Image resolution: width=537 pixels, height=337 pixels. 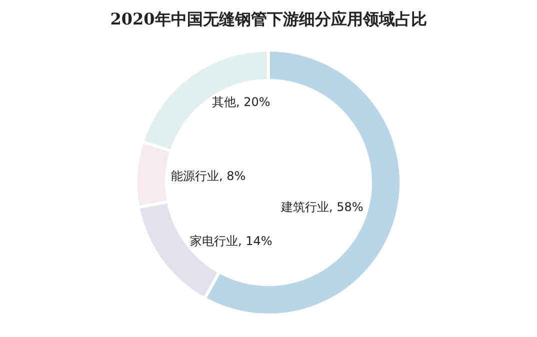 What do you see at coordinates (268, 19) in the screenshot?
I see `chart-title: 2020年中国无缝钢管下游细分应用领域占比` at bounding box center [268, 19].